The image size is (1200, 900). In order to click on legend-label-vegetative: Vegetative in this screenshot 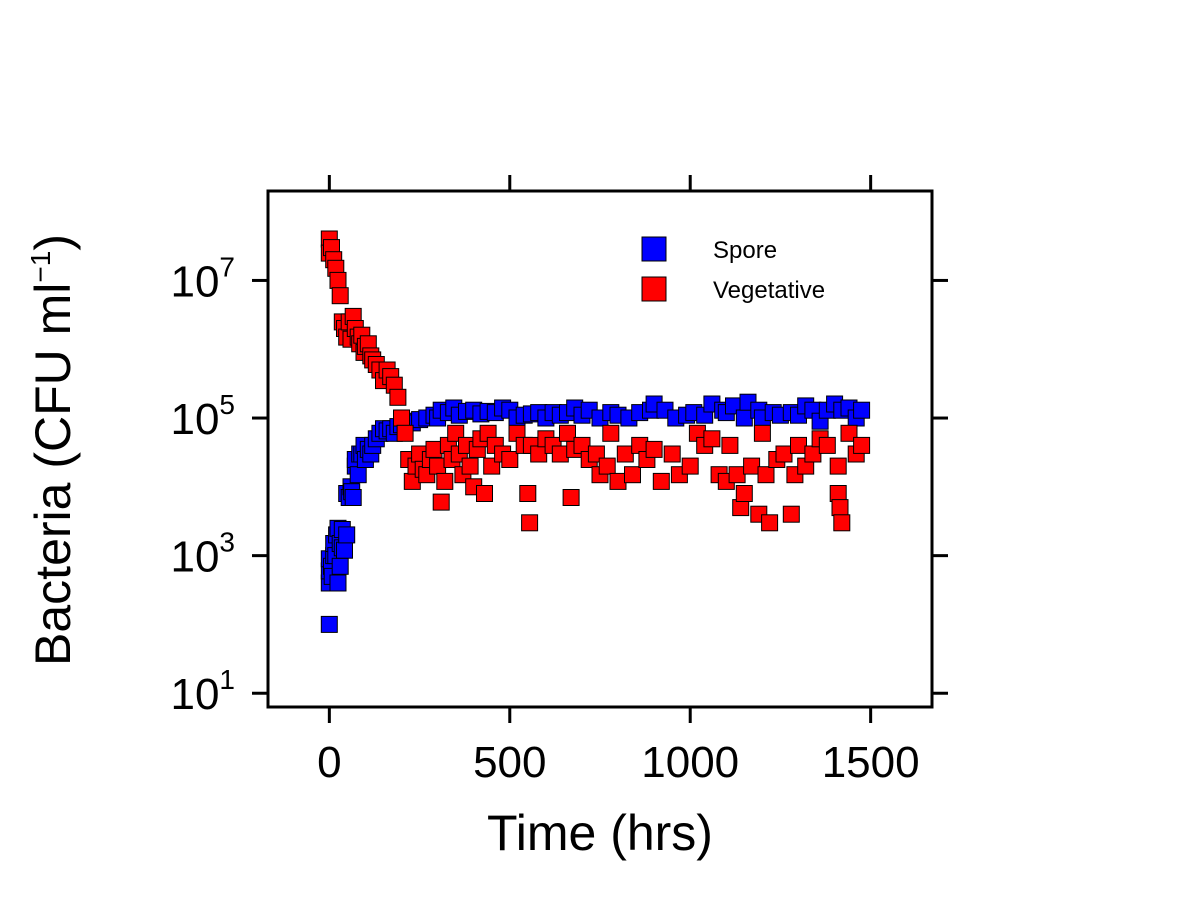, I will do `click(769, 290)`.